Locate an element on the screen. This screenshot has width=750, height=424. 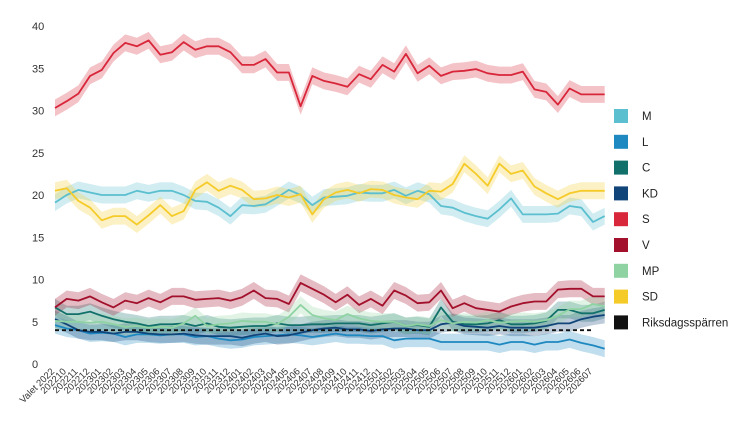
series-line-mp is located at coordinates (329, 316).